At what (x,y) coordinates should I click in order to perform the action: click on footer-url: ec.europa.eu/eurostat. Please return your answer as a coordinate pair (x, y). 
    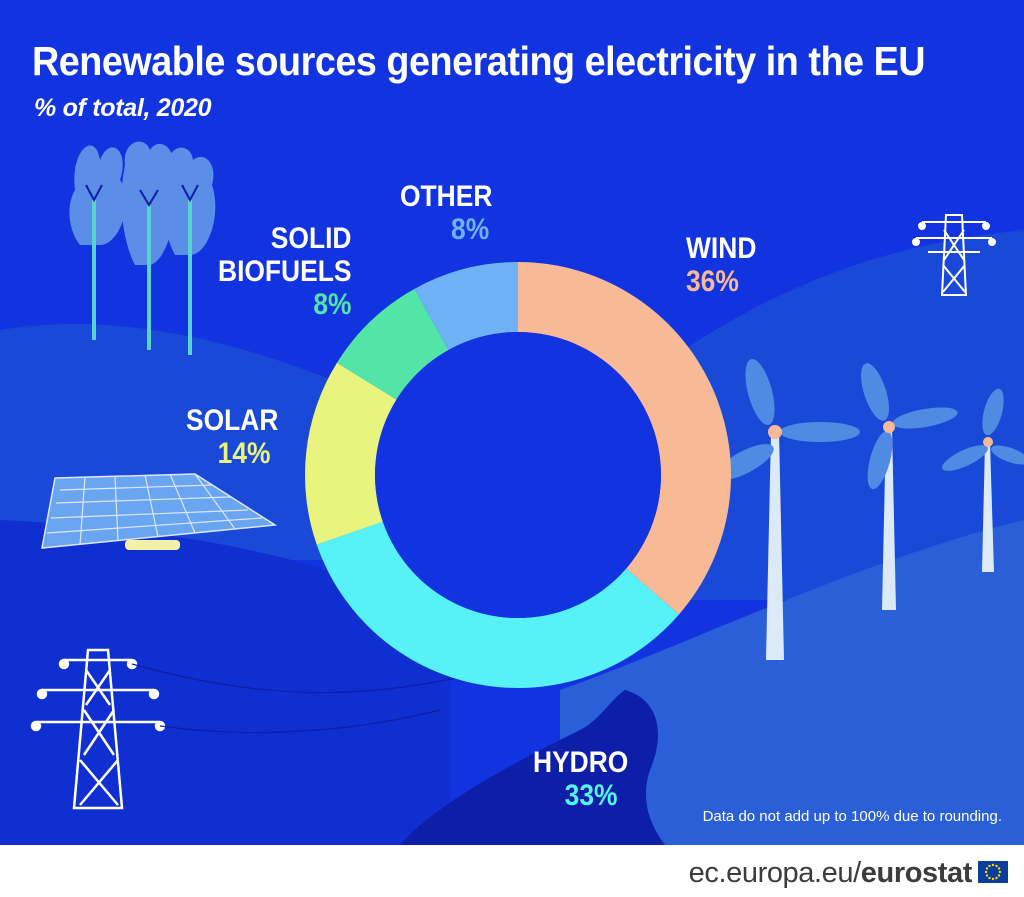
    Looking at the image, I should click on (830, 873).